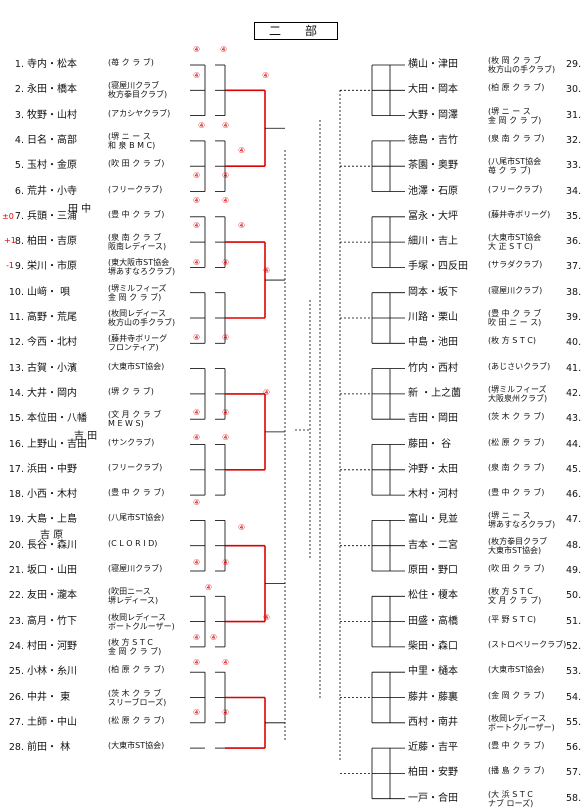 The height and width of the screenshot is (812, 583). Describe the element at coordinates (16, 393) in the screenshot. I see `entry-number: 14.` at that location.